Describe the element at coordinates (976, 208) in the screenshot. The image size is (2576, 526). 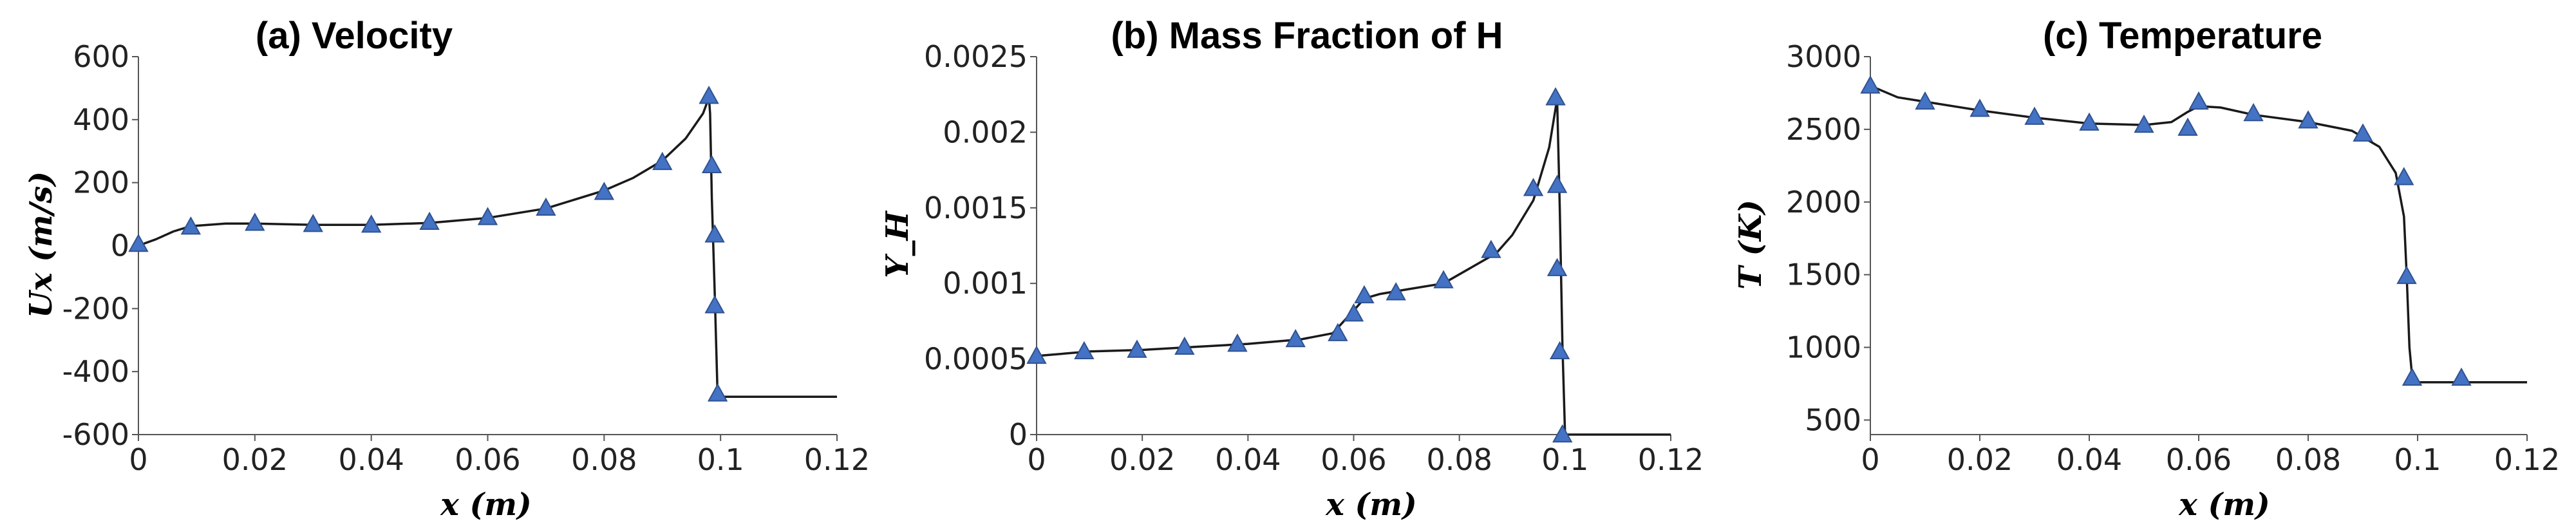
I see `y-tick-label: 0.0015` at that location.